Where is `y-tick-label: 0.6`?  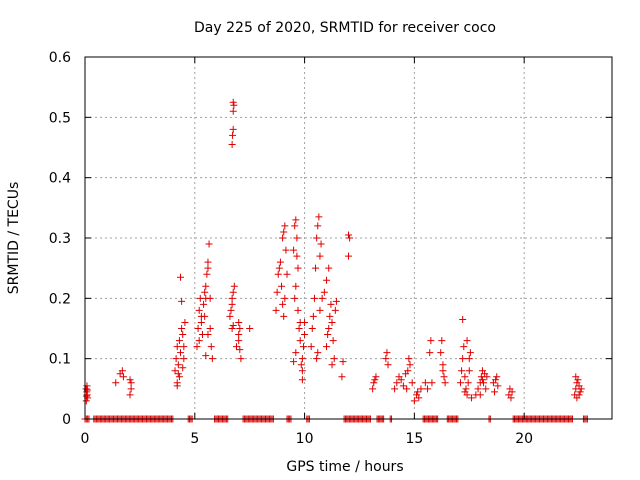
y-tick-label: 0.6 is located at coordinates (60, 58).